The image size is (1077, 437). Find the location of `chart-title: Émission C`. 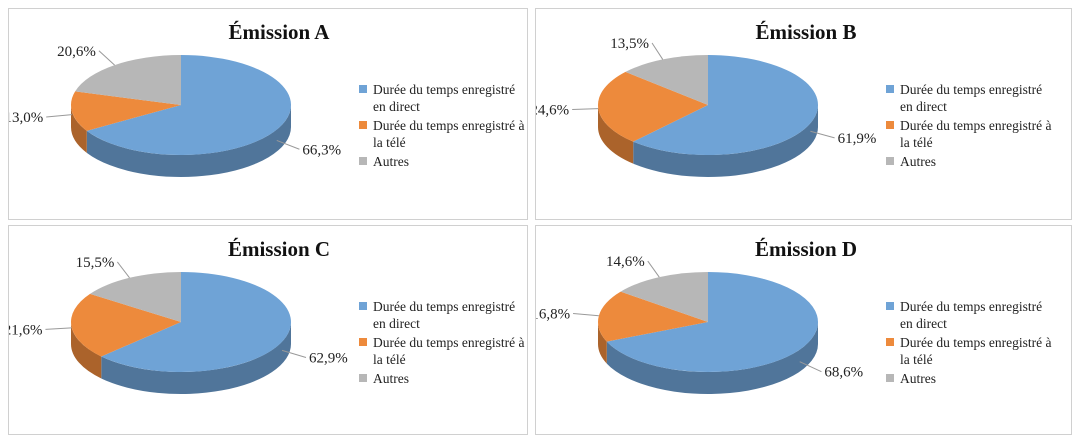

chart-title: Émission C is located at coordinates (279, 249).